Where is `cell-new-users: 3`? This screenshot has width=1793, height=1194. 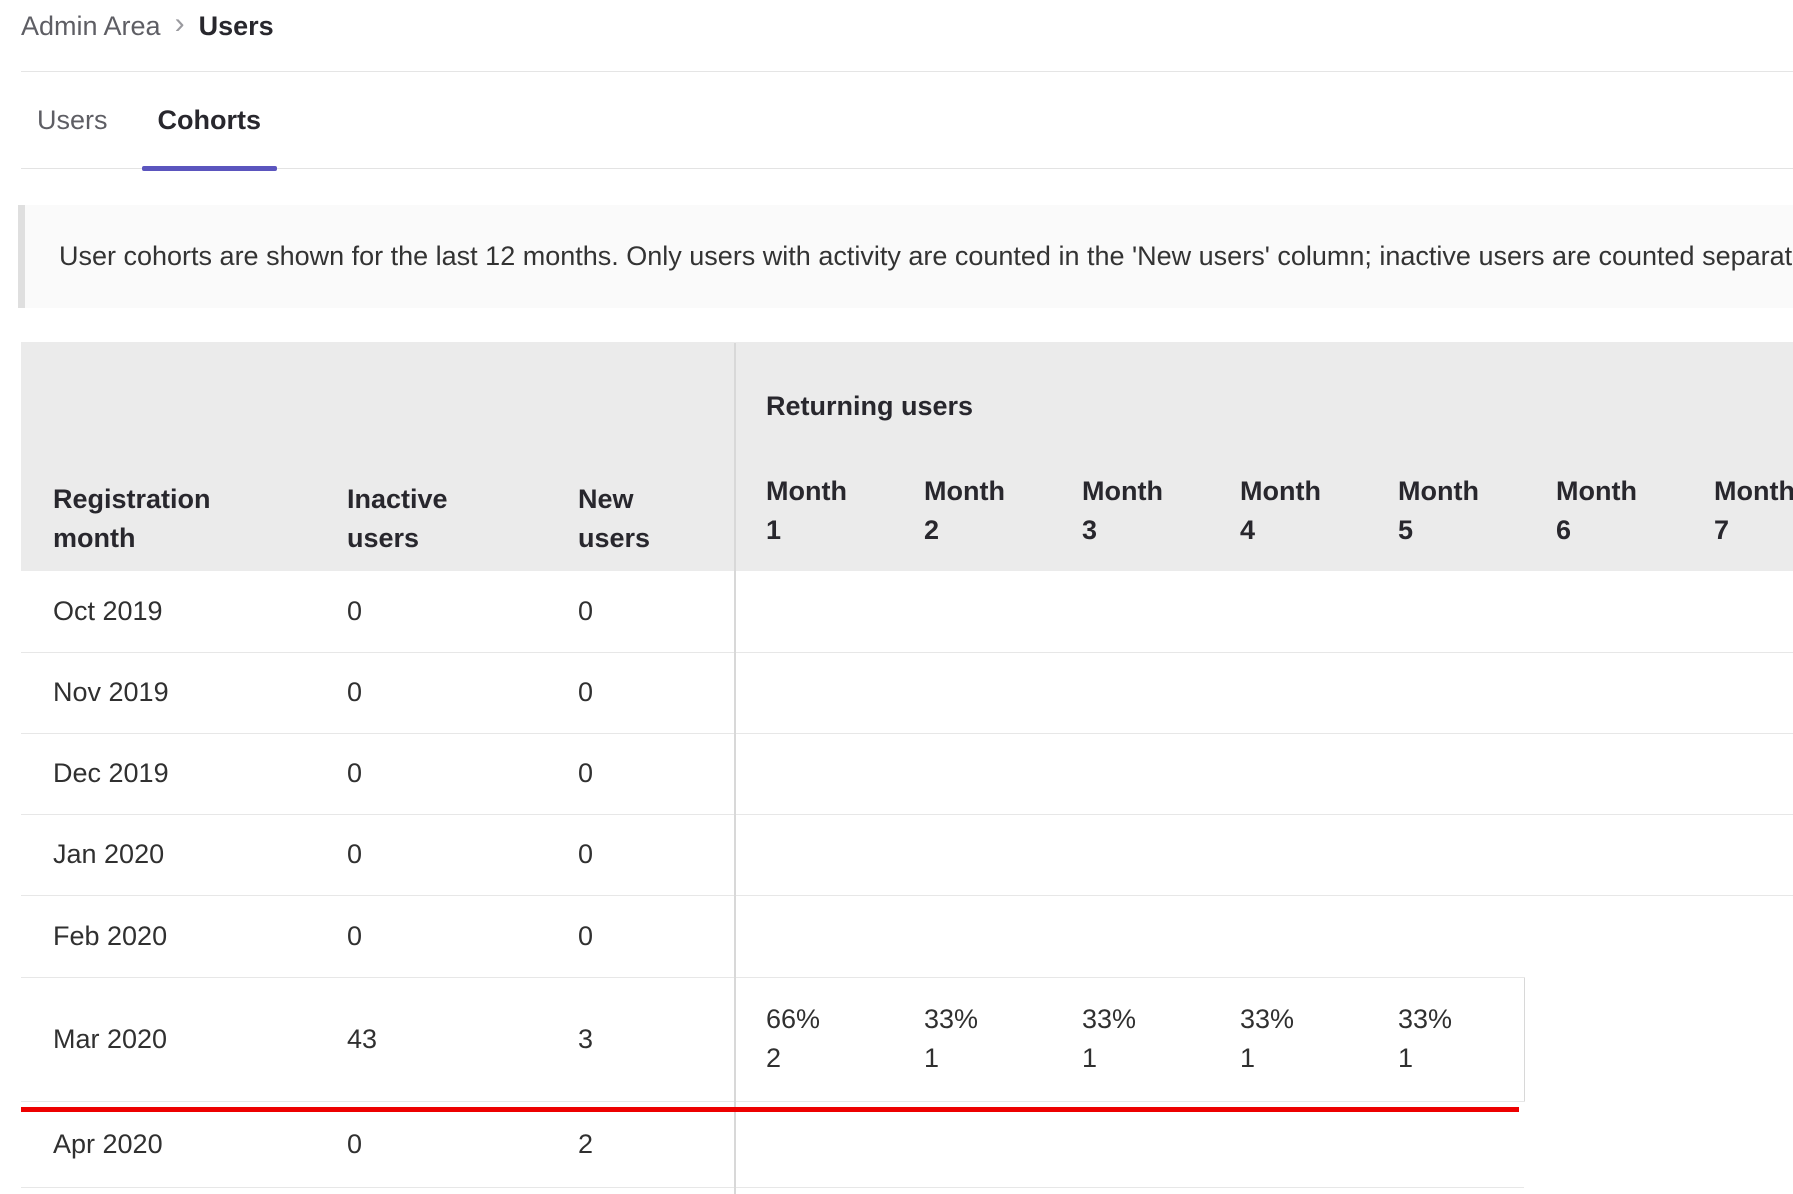 cell-new-users: 3 is located at coordinates (640, 1039).